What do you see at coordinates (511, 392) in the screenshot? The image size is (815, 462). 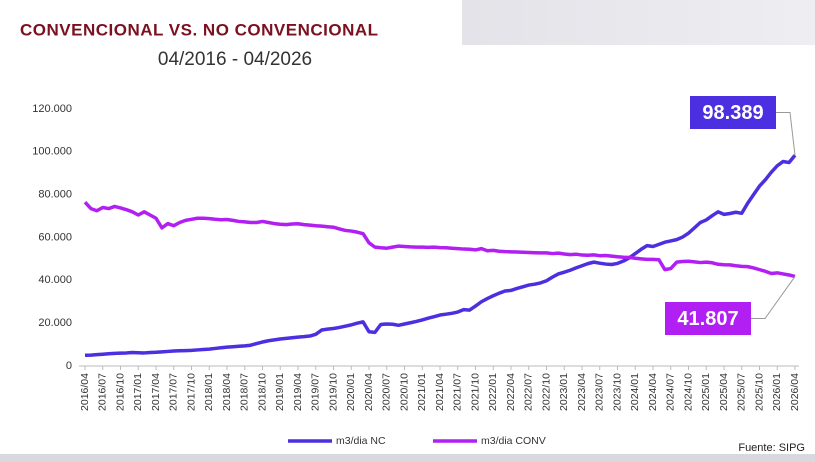 I see `x-tick-label: 2022/04` at bounding box center [511, 392].